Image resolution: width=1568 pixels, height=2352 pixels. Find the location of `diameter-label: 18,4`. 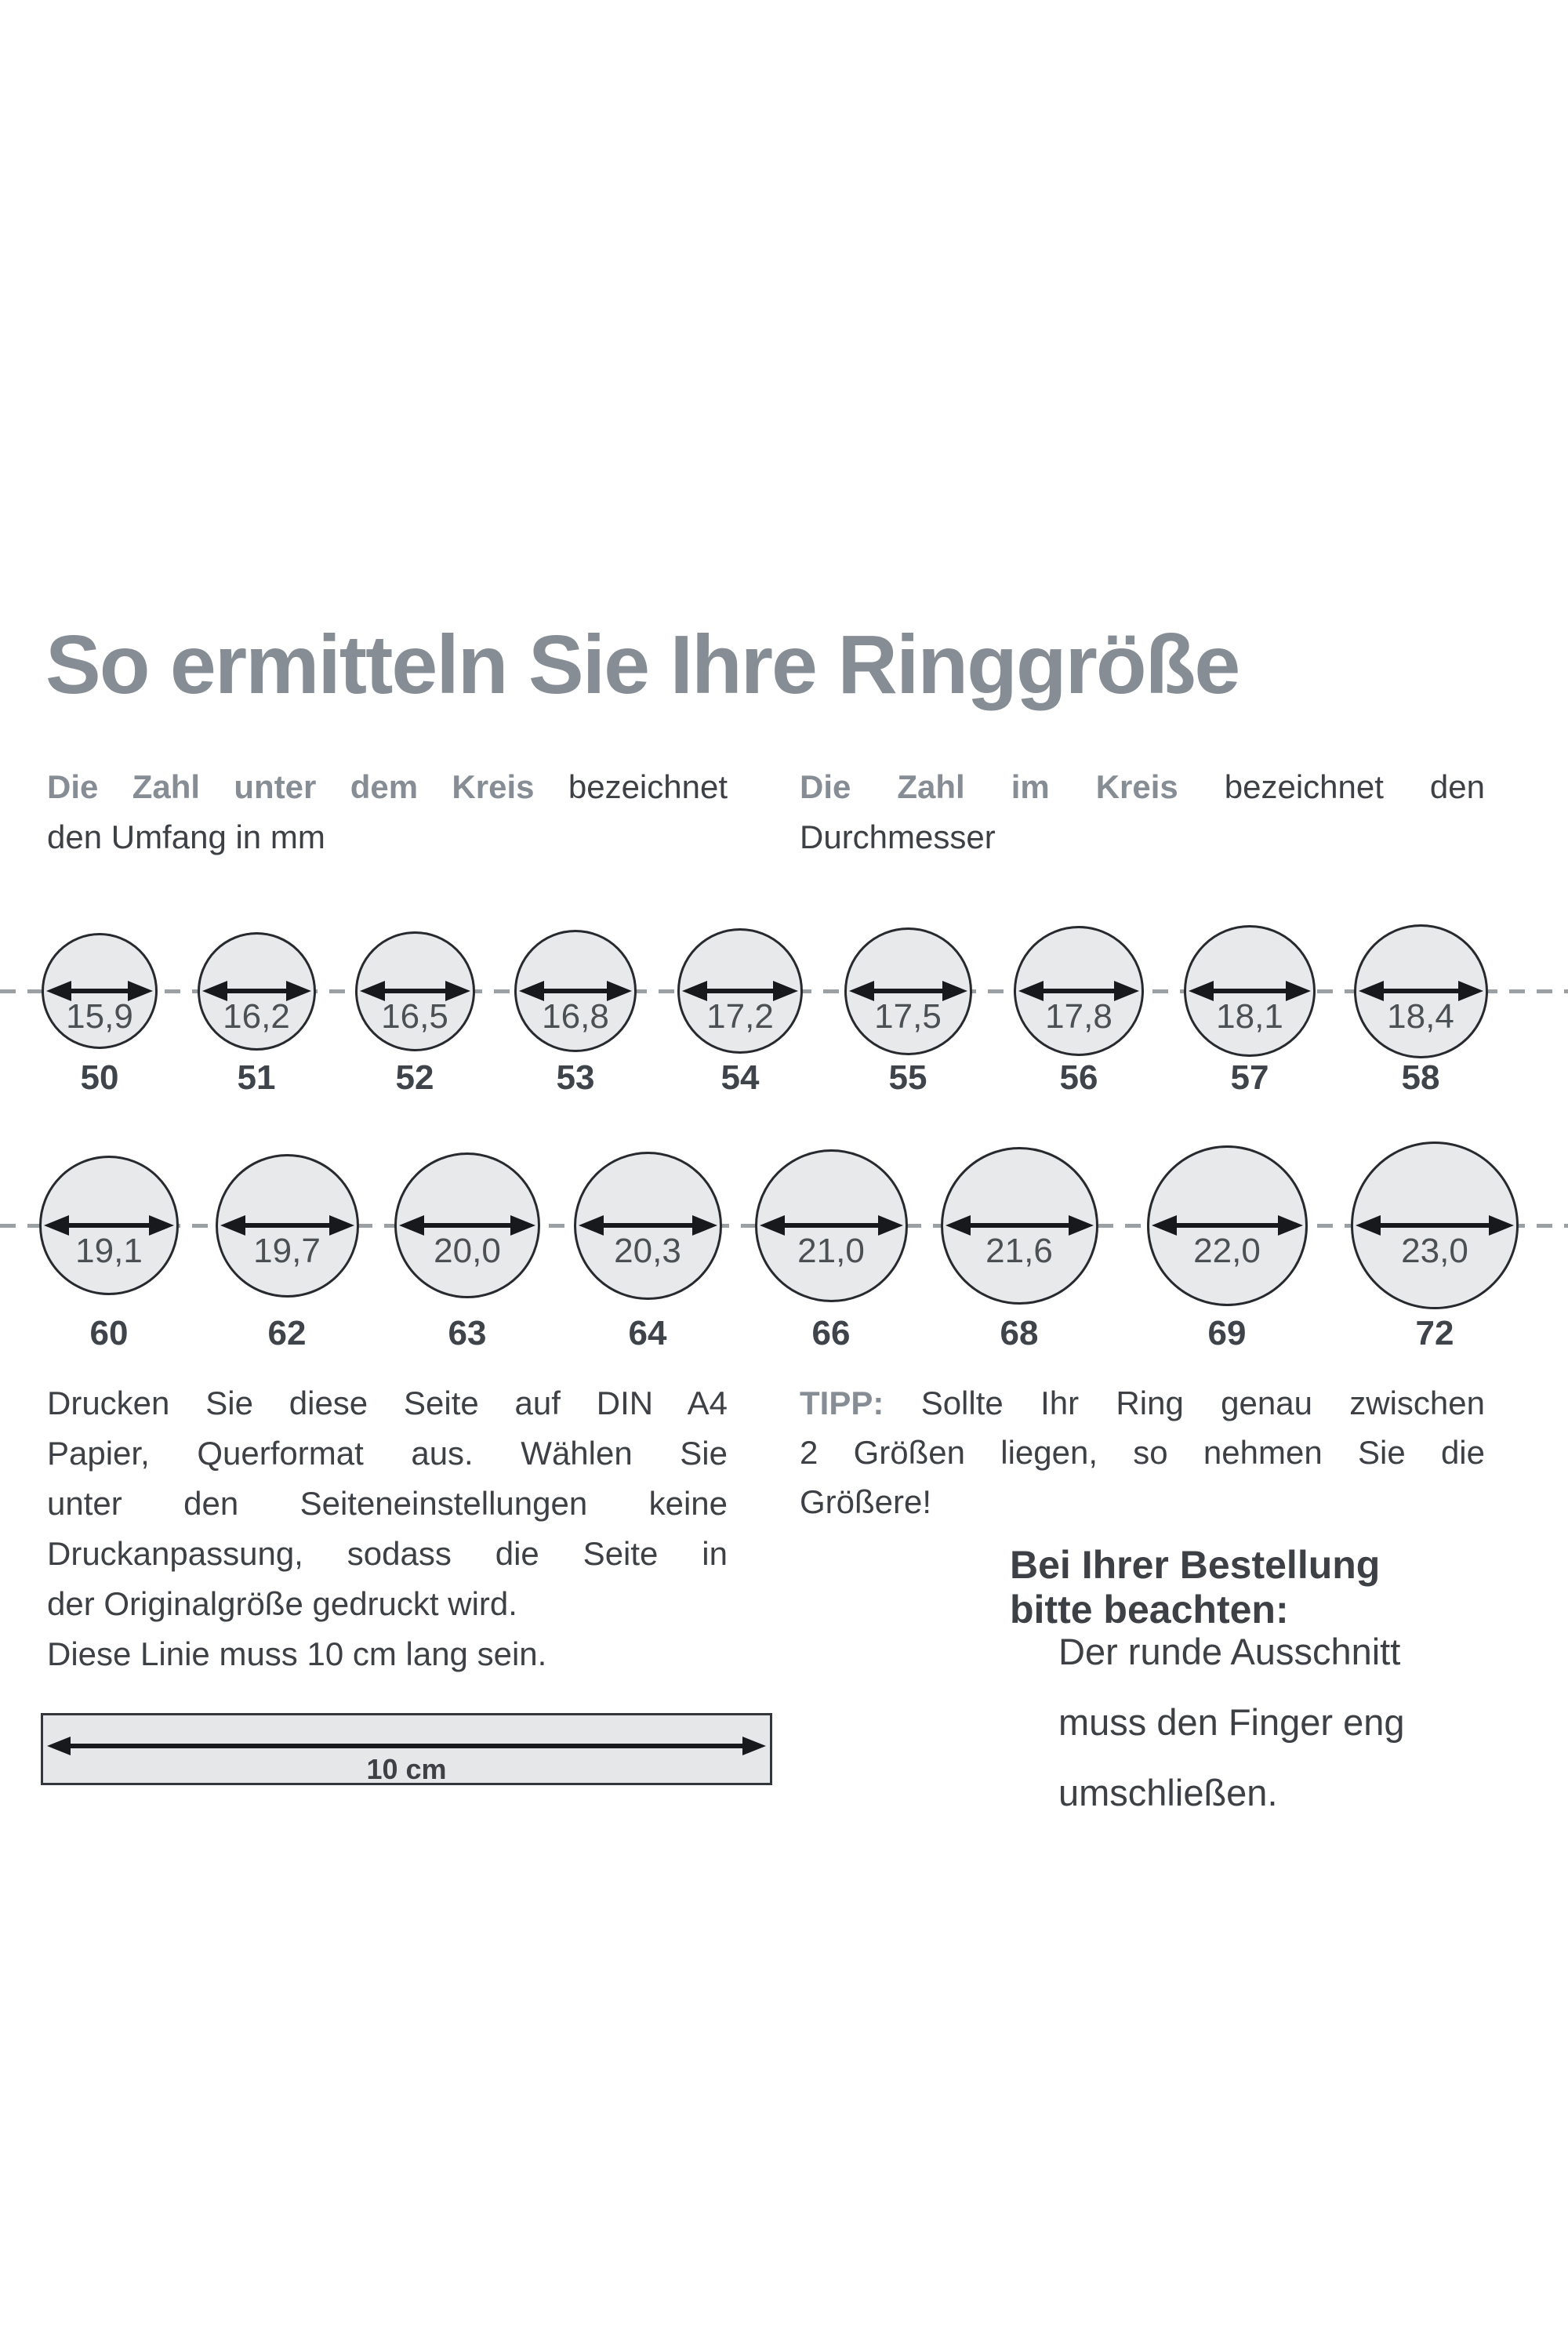

diameter-label: 18,4 is located at coordinates (1420, 1016).